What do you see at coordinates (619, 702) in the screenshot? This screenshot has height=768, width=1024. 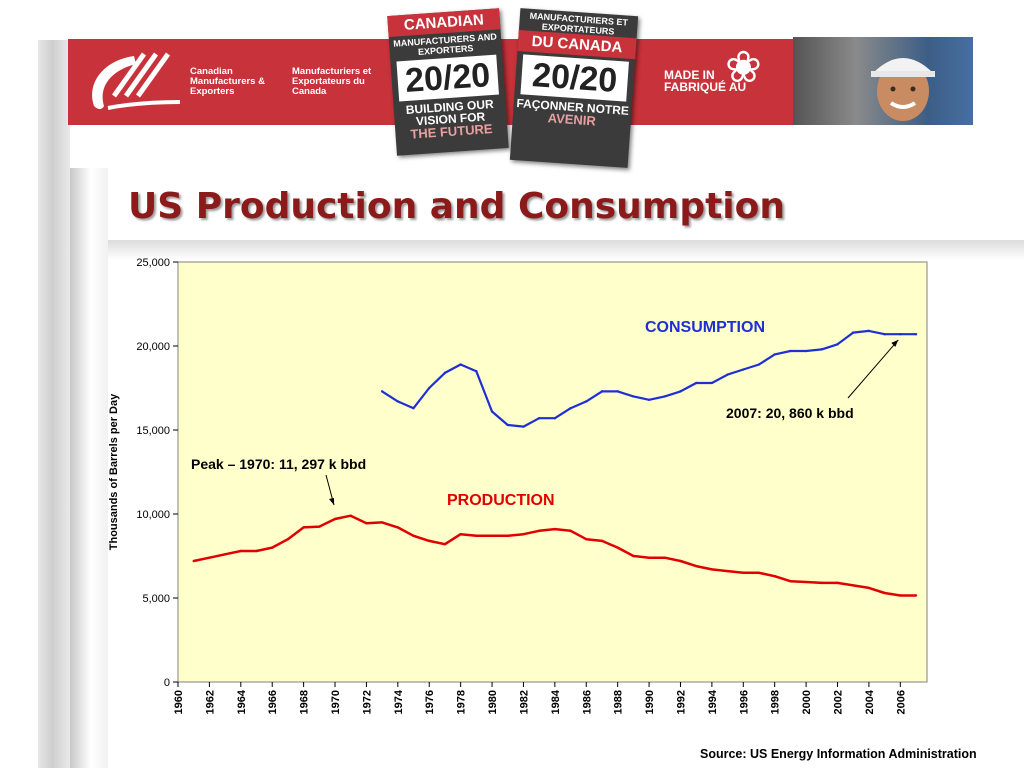 I see `x-tick-label: 1988` at bounding box center [619, 702].